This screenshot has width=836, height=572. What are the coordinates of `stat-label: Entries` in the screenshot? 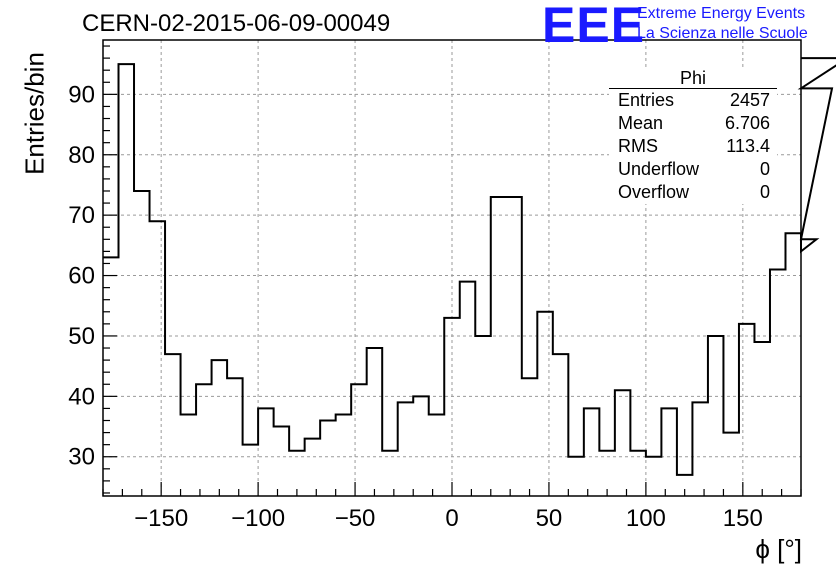 It's located at (646, 100).